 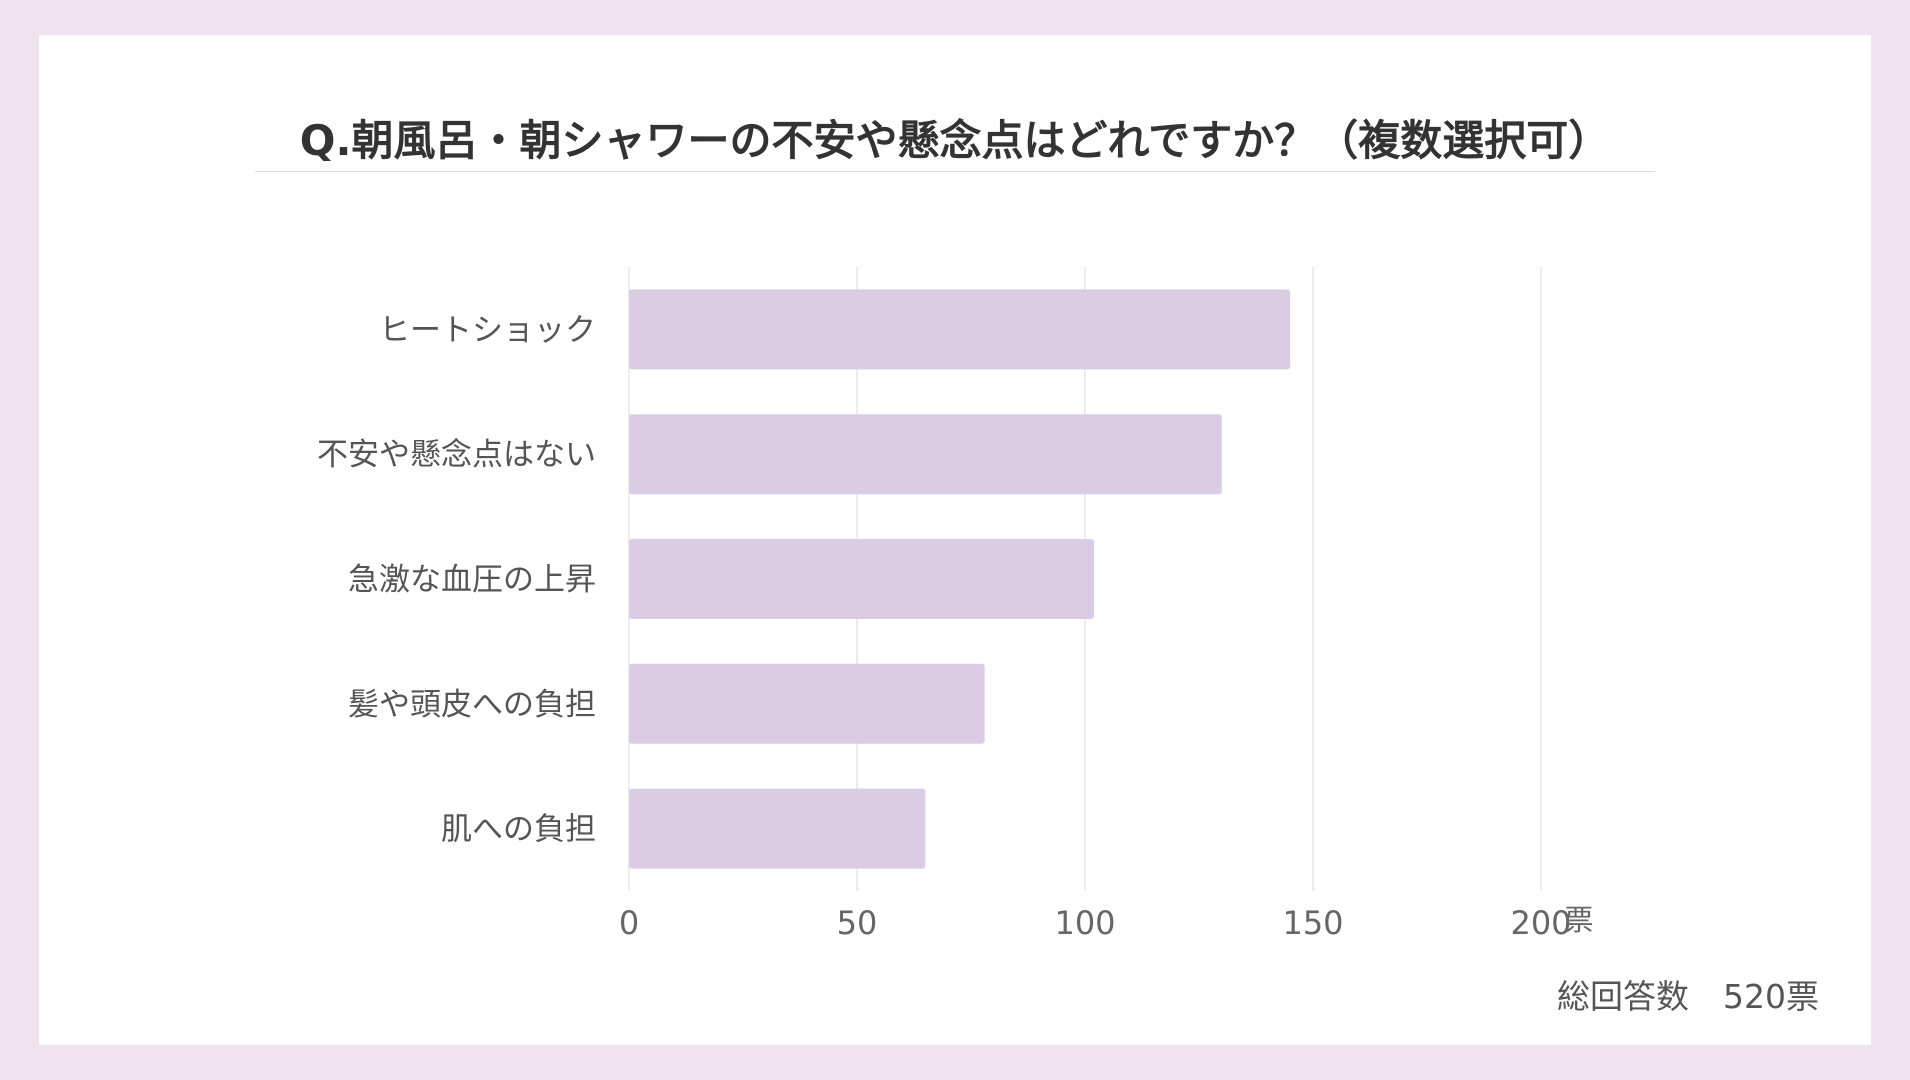 I want to click on total-responses: 総回答数 520票, so click(x=1688, y=994).